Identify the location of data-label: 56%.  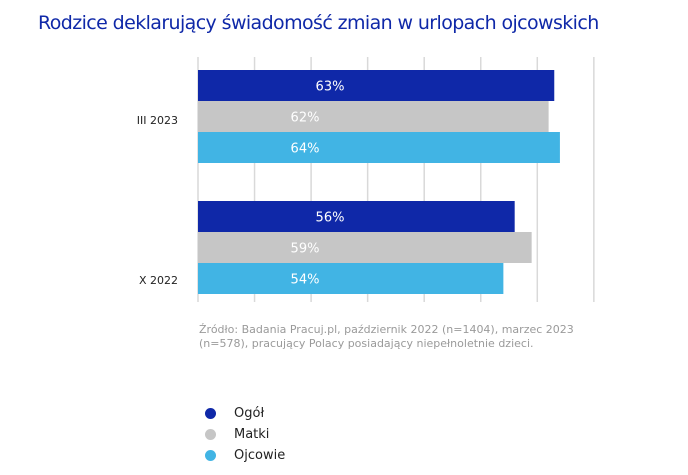
(330, 218).